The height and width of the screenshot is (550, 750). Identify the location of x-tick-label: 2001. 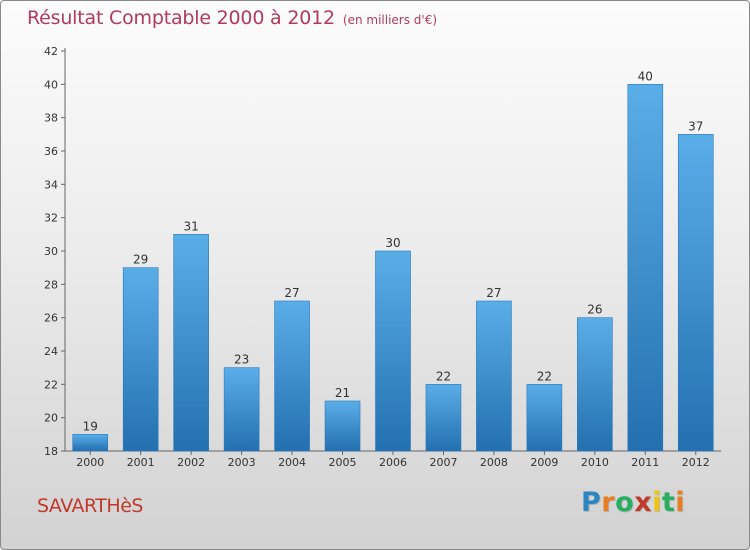
(141, 462).